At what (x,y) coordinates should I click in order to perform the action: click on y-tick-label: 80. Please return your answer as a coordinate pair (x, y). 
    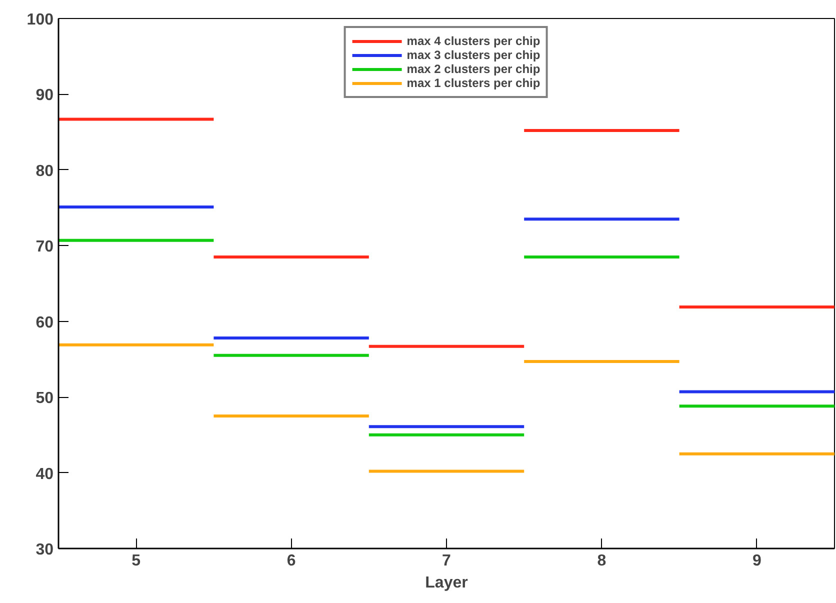
    Looking at the image, I should click on (45, 171).